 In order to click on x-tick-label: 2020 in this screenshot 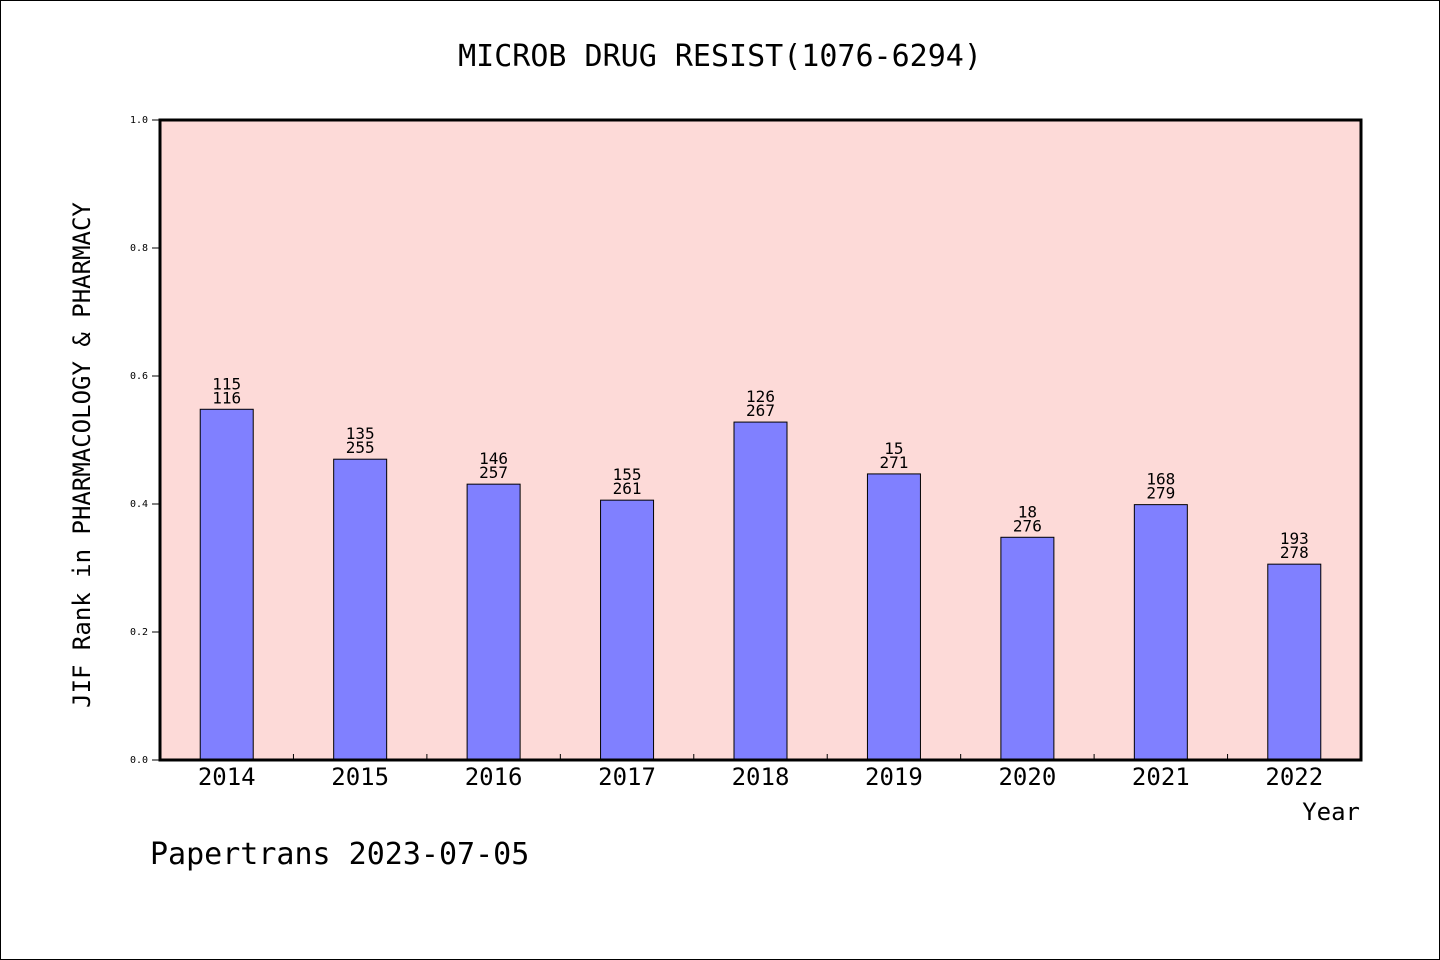, I will do `click(1027, 777)`.